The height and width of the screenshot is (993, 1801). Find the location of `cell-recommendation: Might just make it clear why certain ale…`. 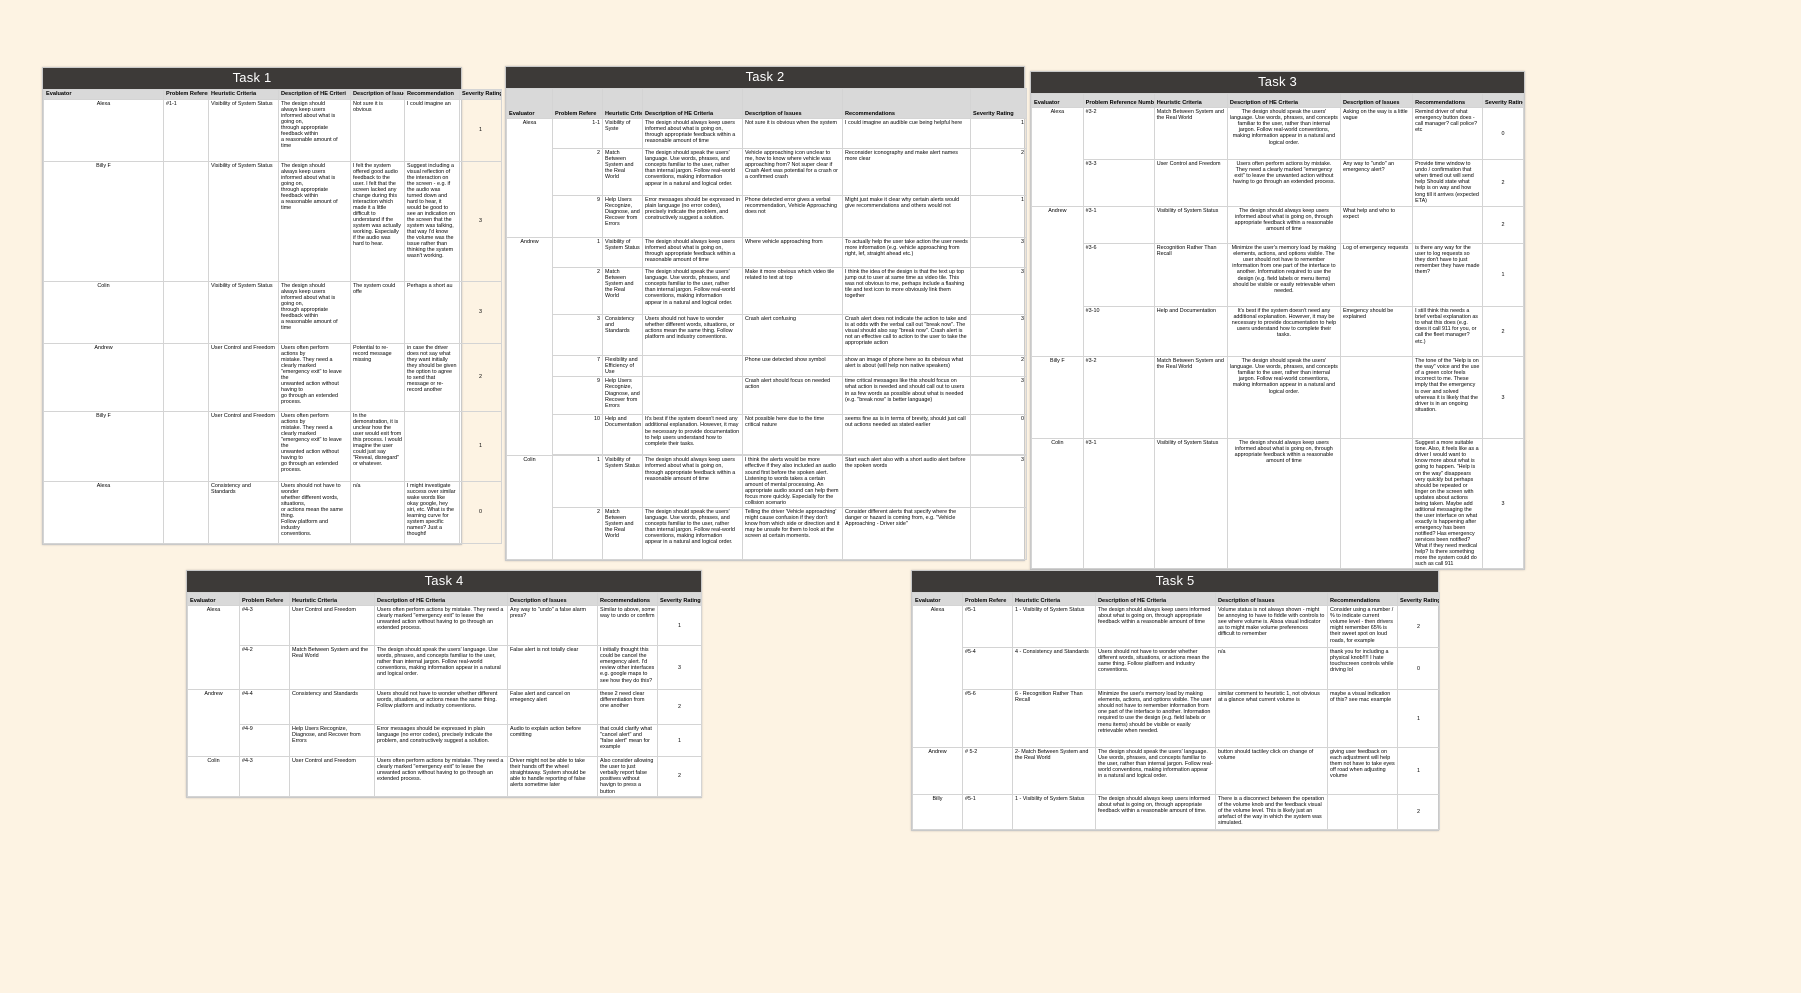

cell-recommendation: Might just make it clear why certain ale… is located at coordinates (906, 217).